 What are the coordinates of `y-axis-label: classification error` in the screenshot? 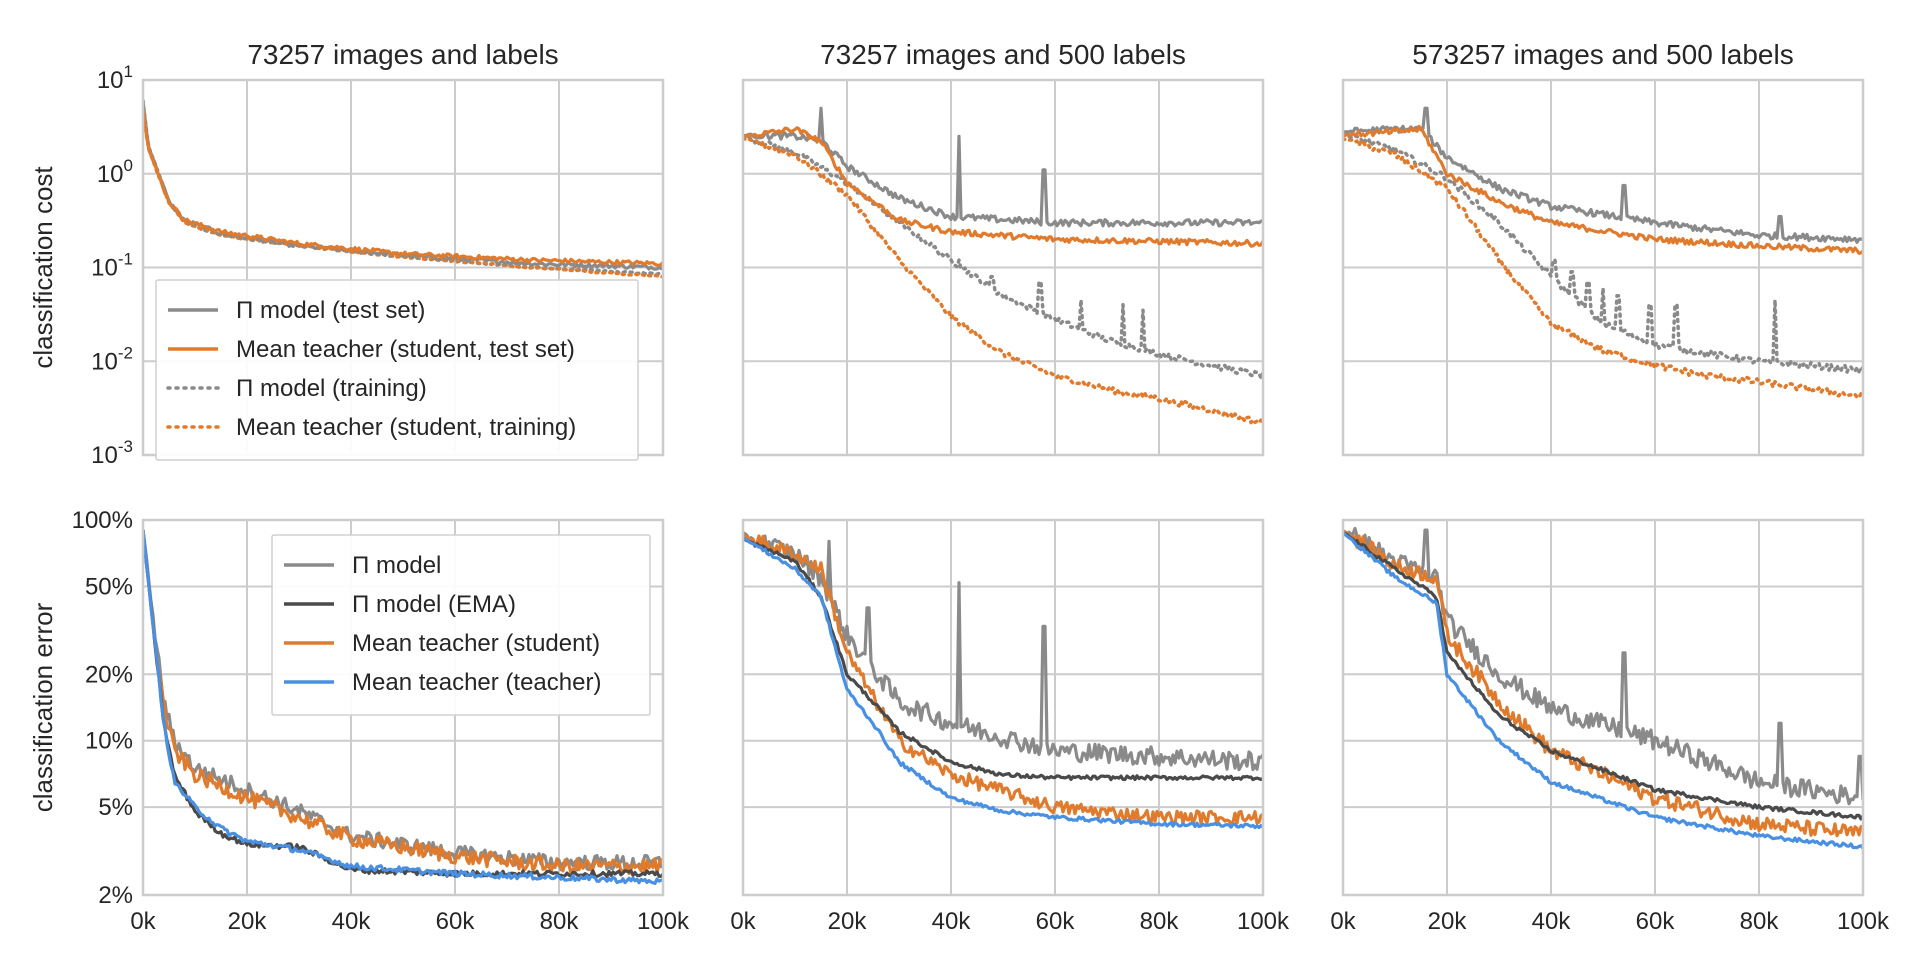 It's located at (43, 707).